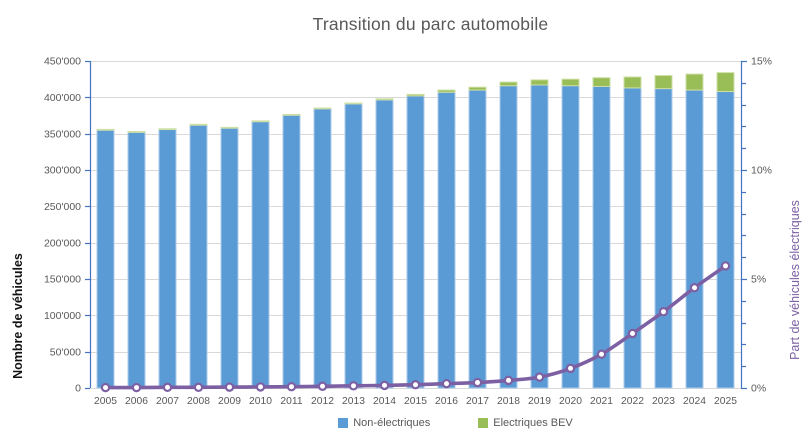  I want to click on bar-electriques-bev-2008, so click(198, 124).